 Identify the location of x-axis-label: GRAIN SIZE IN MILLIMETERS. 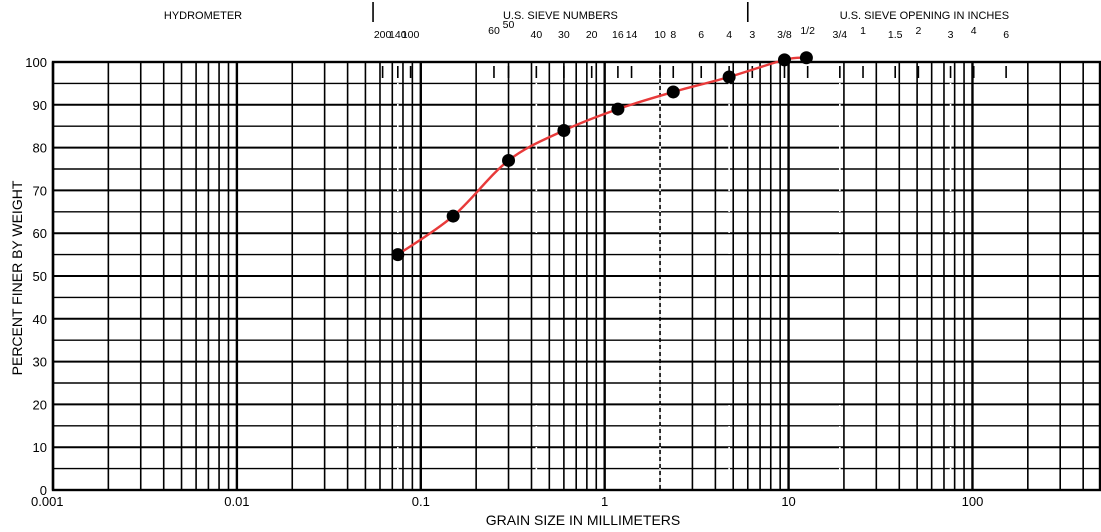
(583, 520).